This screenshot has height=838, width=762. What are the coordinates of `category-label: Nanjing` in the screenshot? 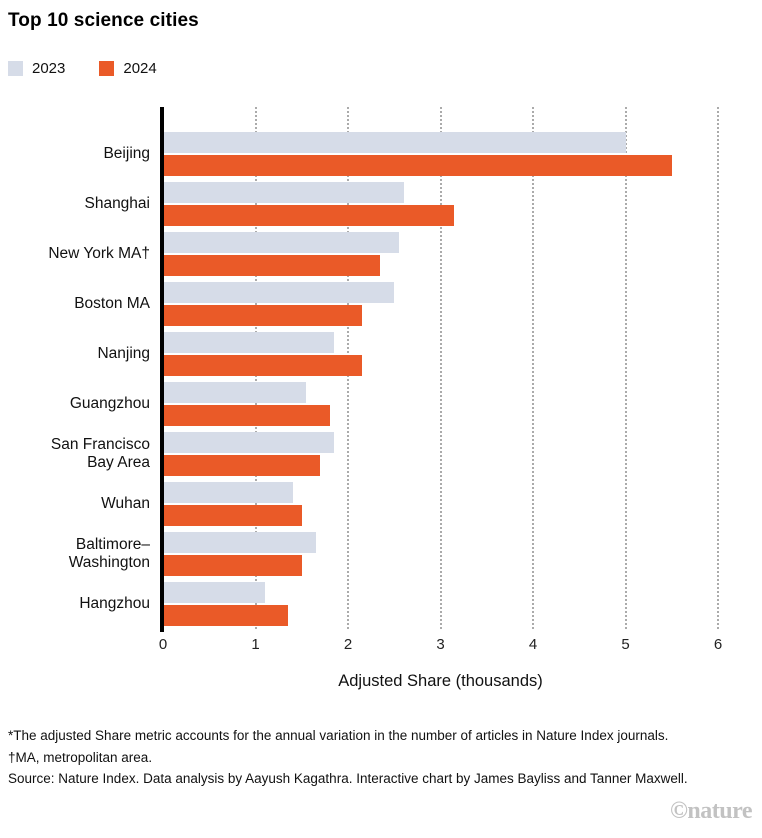 It's located at (123, 353).